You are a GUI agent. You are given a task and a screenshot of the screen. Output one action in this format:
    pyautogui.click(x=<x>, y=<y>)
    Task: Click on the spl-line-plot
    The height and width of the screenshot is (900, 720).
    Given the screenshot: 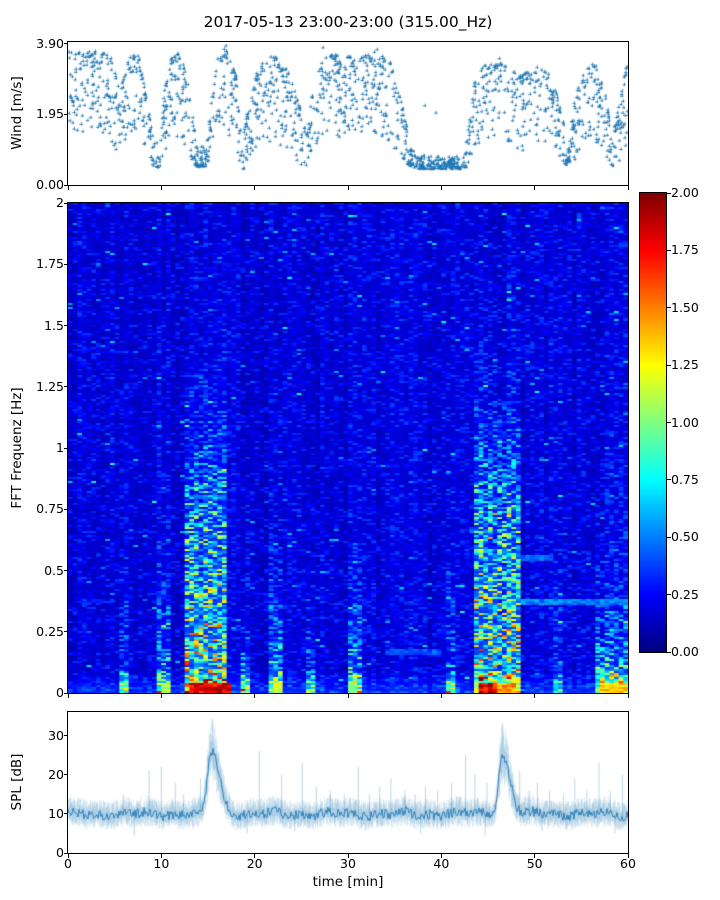 What is the action you would take?
    pyautogui.click(x=348, y=782)
    